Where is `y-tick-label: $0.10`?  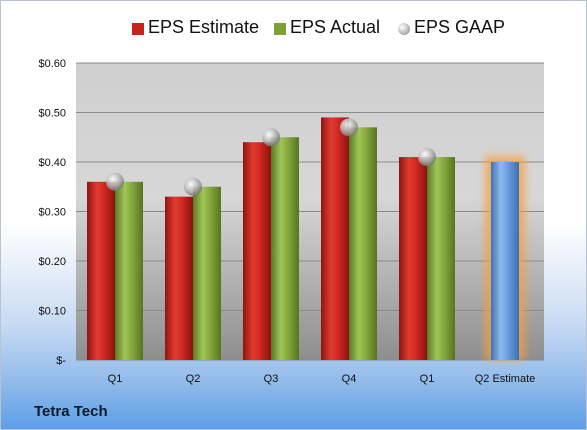 y-tick-label: $0.10 is located at coordinates (52, 312).